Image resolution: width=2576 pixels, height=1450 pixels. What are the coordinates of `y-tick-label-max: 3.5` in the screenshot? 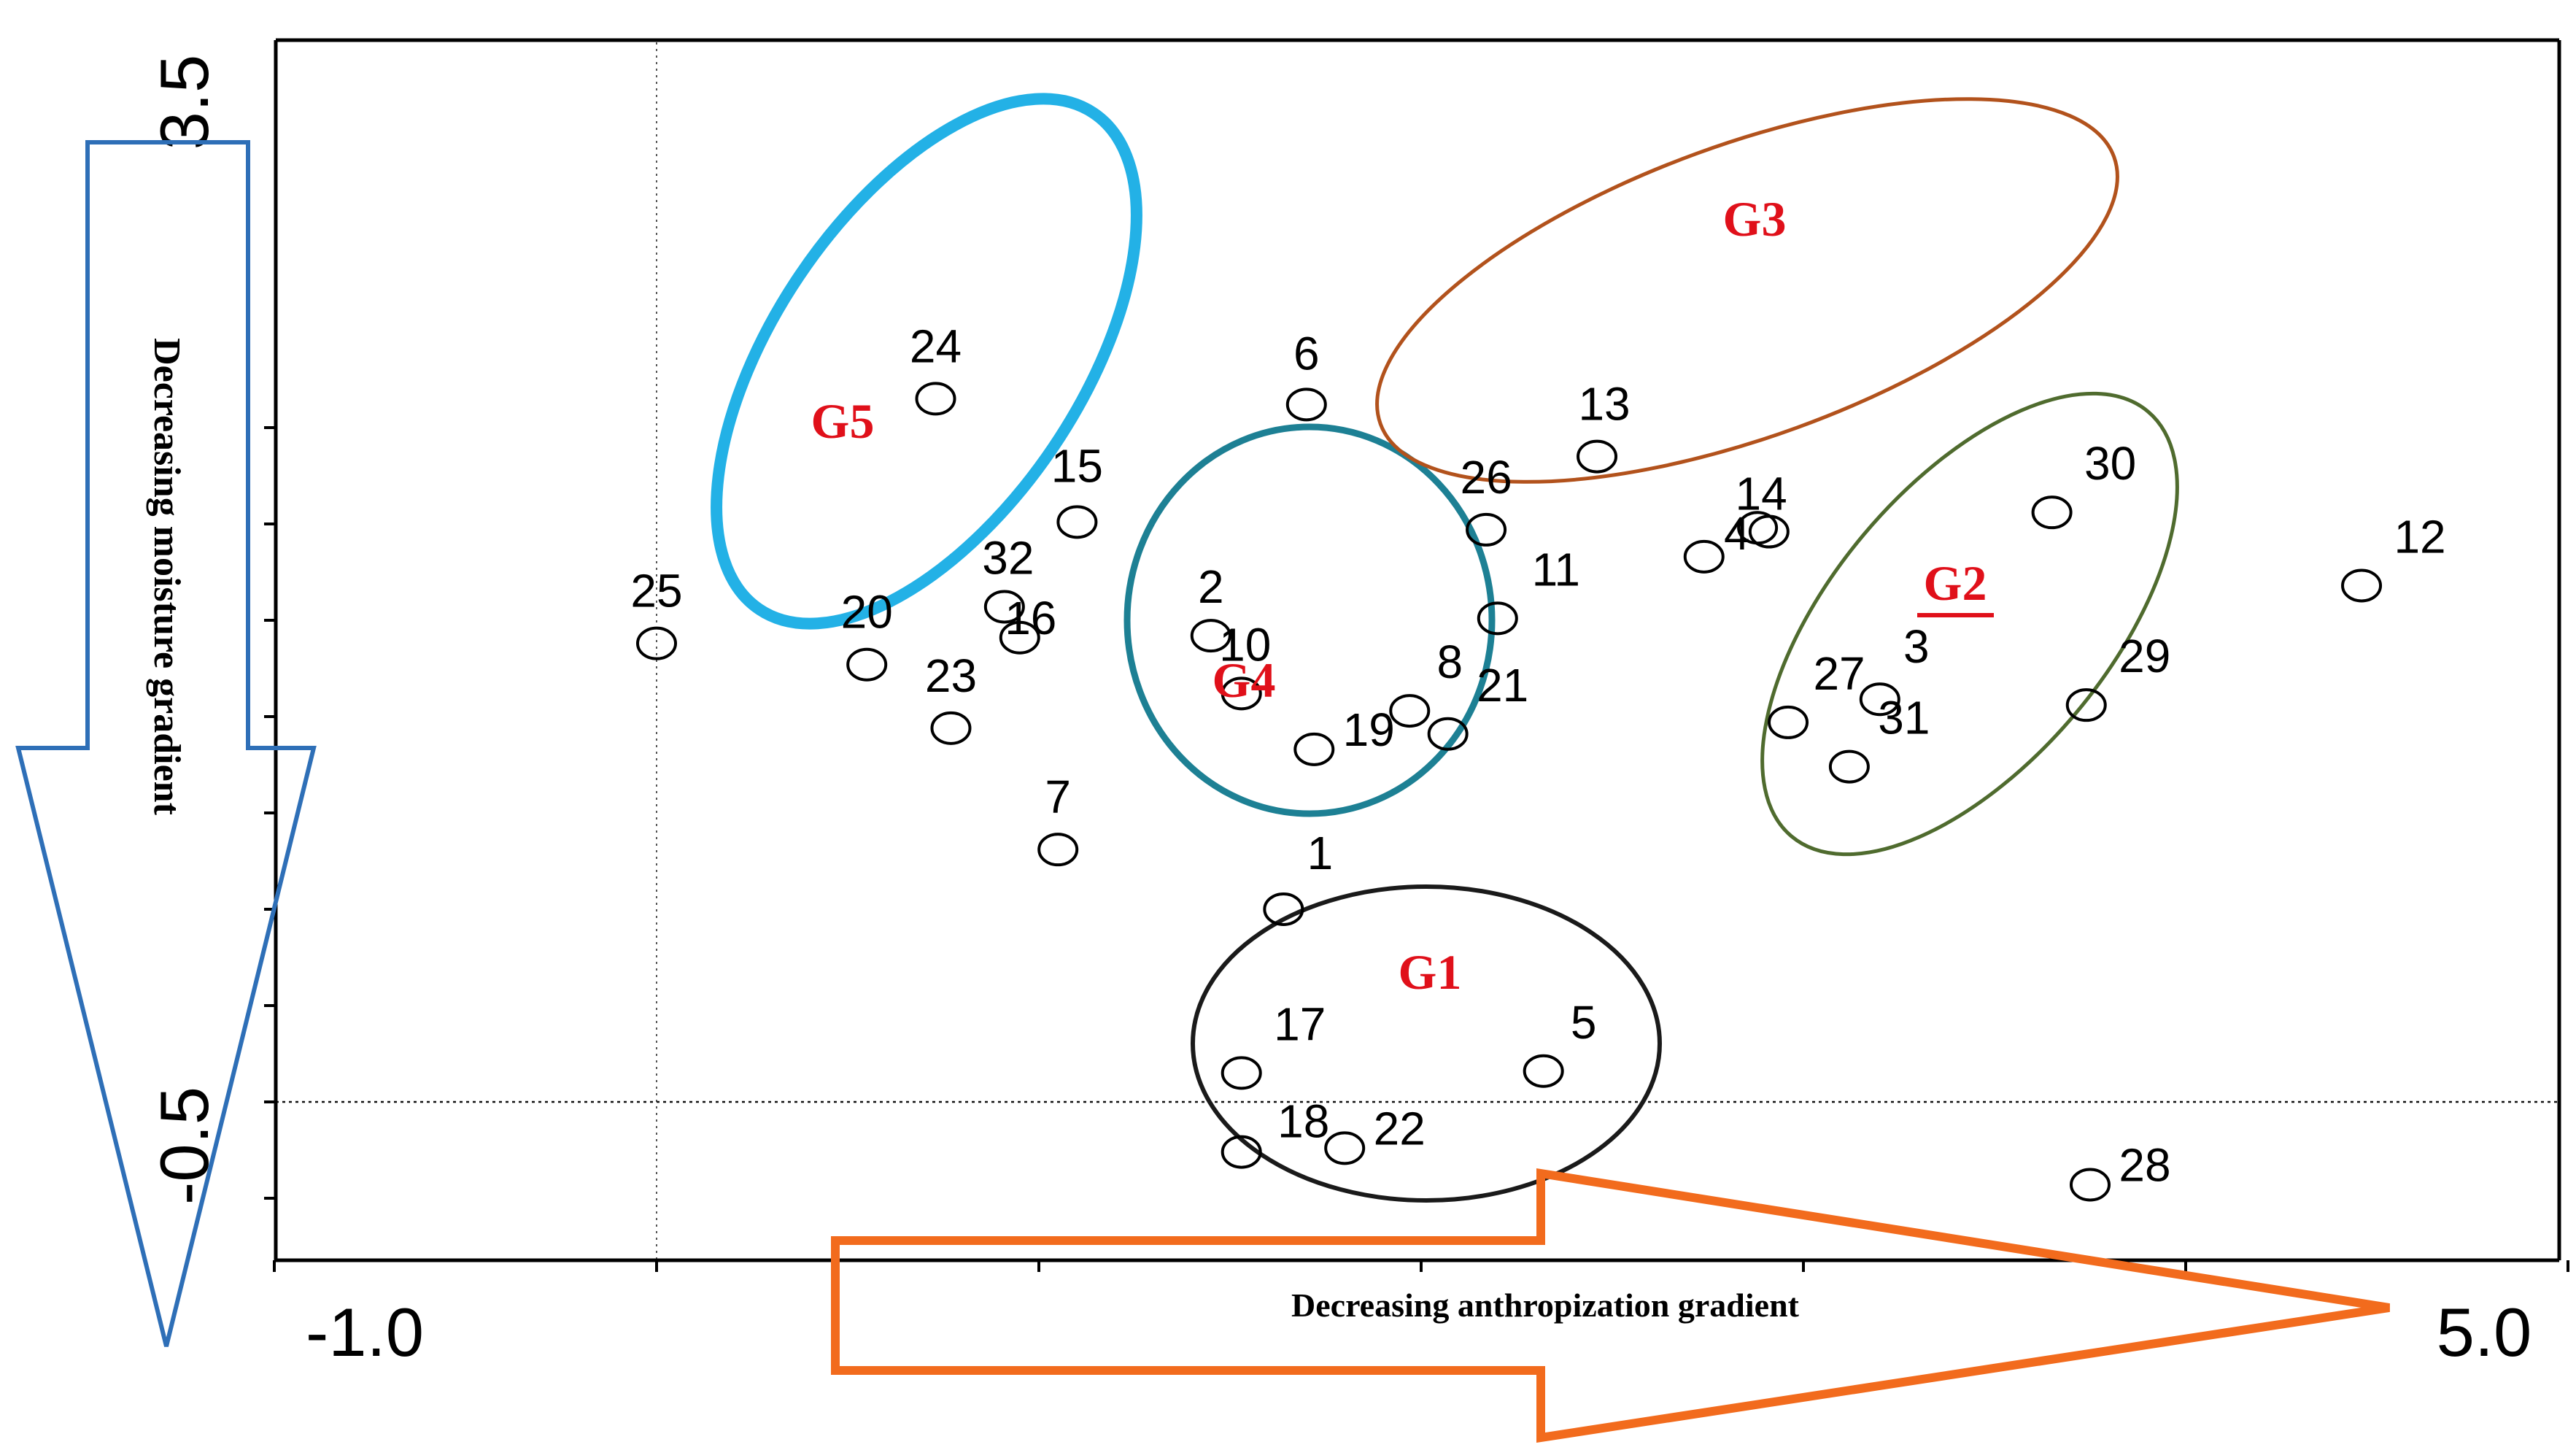 It's located at (184, 102).